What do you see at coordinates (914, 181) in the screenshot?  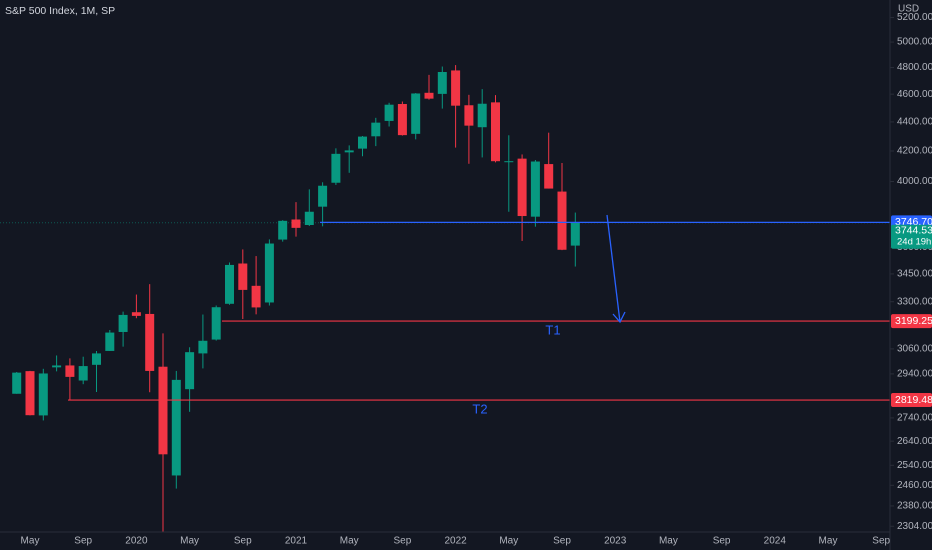 I see `y-tick-label: 4000.00` at bounding box center [914, 181].